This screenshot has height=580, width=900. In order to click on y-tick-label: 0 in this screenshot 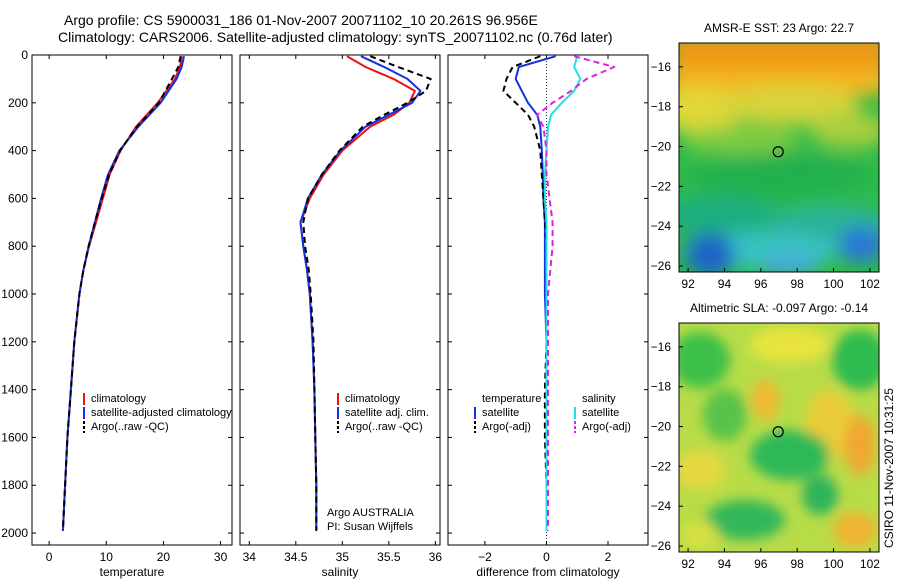, I will do `click(24, 55)`.